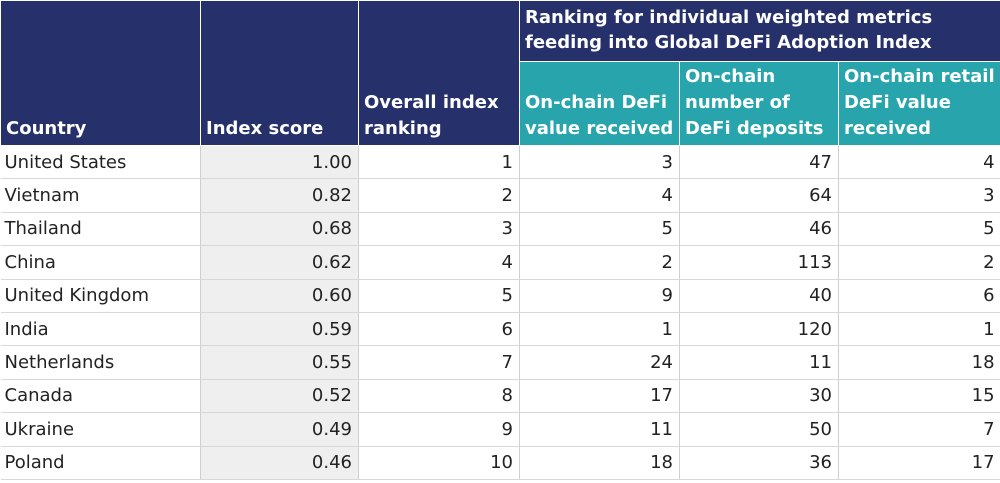  Describe the element at coordinates (759, 262) in the screenshot. I see `cell-deposits-rank: 113` at that location.